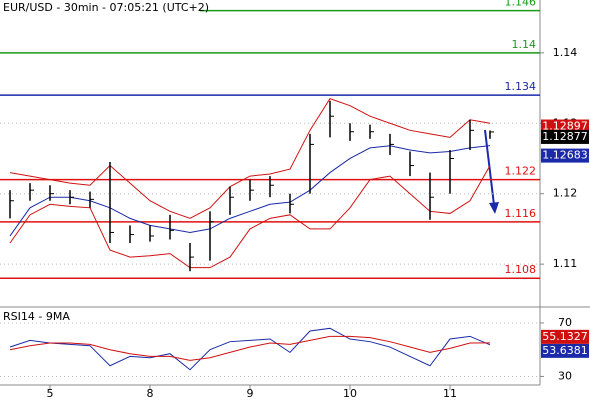  Describe the element at coordinates (565, 52) in the screenshot. I see `y-tick-label: 1.14` at that location.